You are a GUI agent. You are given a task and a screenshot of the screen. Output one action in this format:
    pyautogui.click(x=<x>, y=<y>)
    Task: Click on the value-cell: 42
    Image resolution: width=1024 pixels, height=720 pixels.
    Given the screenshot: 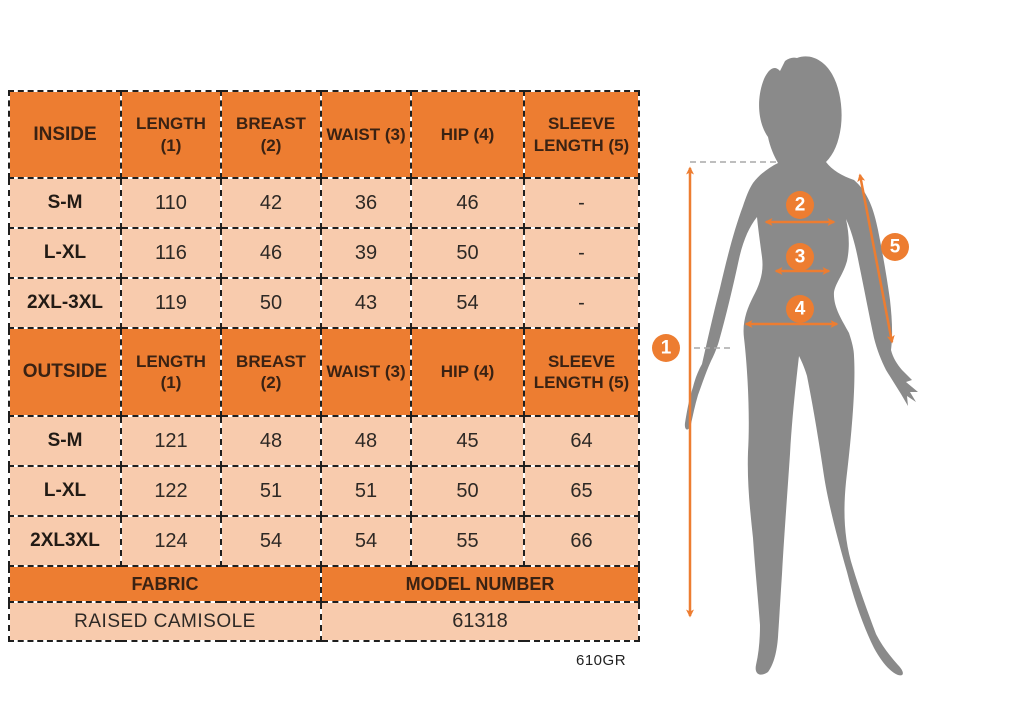 What is the action you would take?
    pyautogui.click(x=271, y=203)
    